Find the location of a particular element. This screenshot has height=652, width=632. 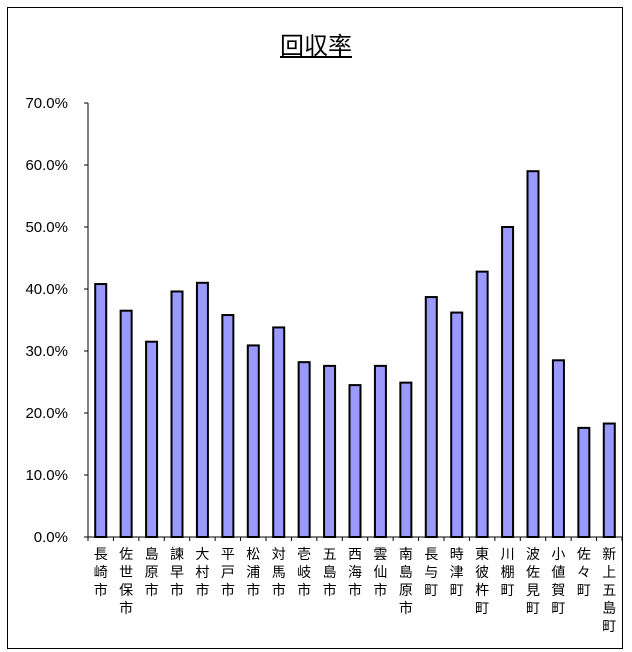

x-category-label: 西海市 is located at coordinates (355, 573).